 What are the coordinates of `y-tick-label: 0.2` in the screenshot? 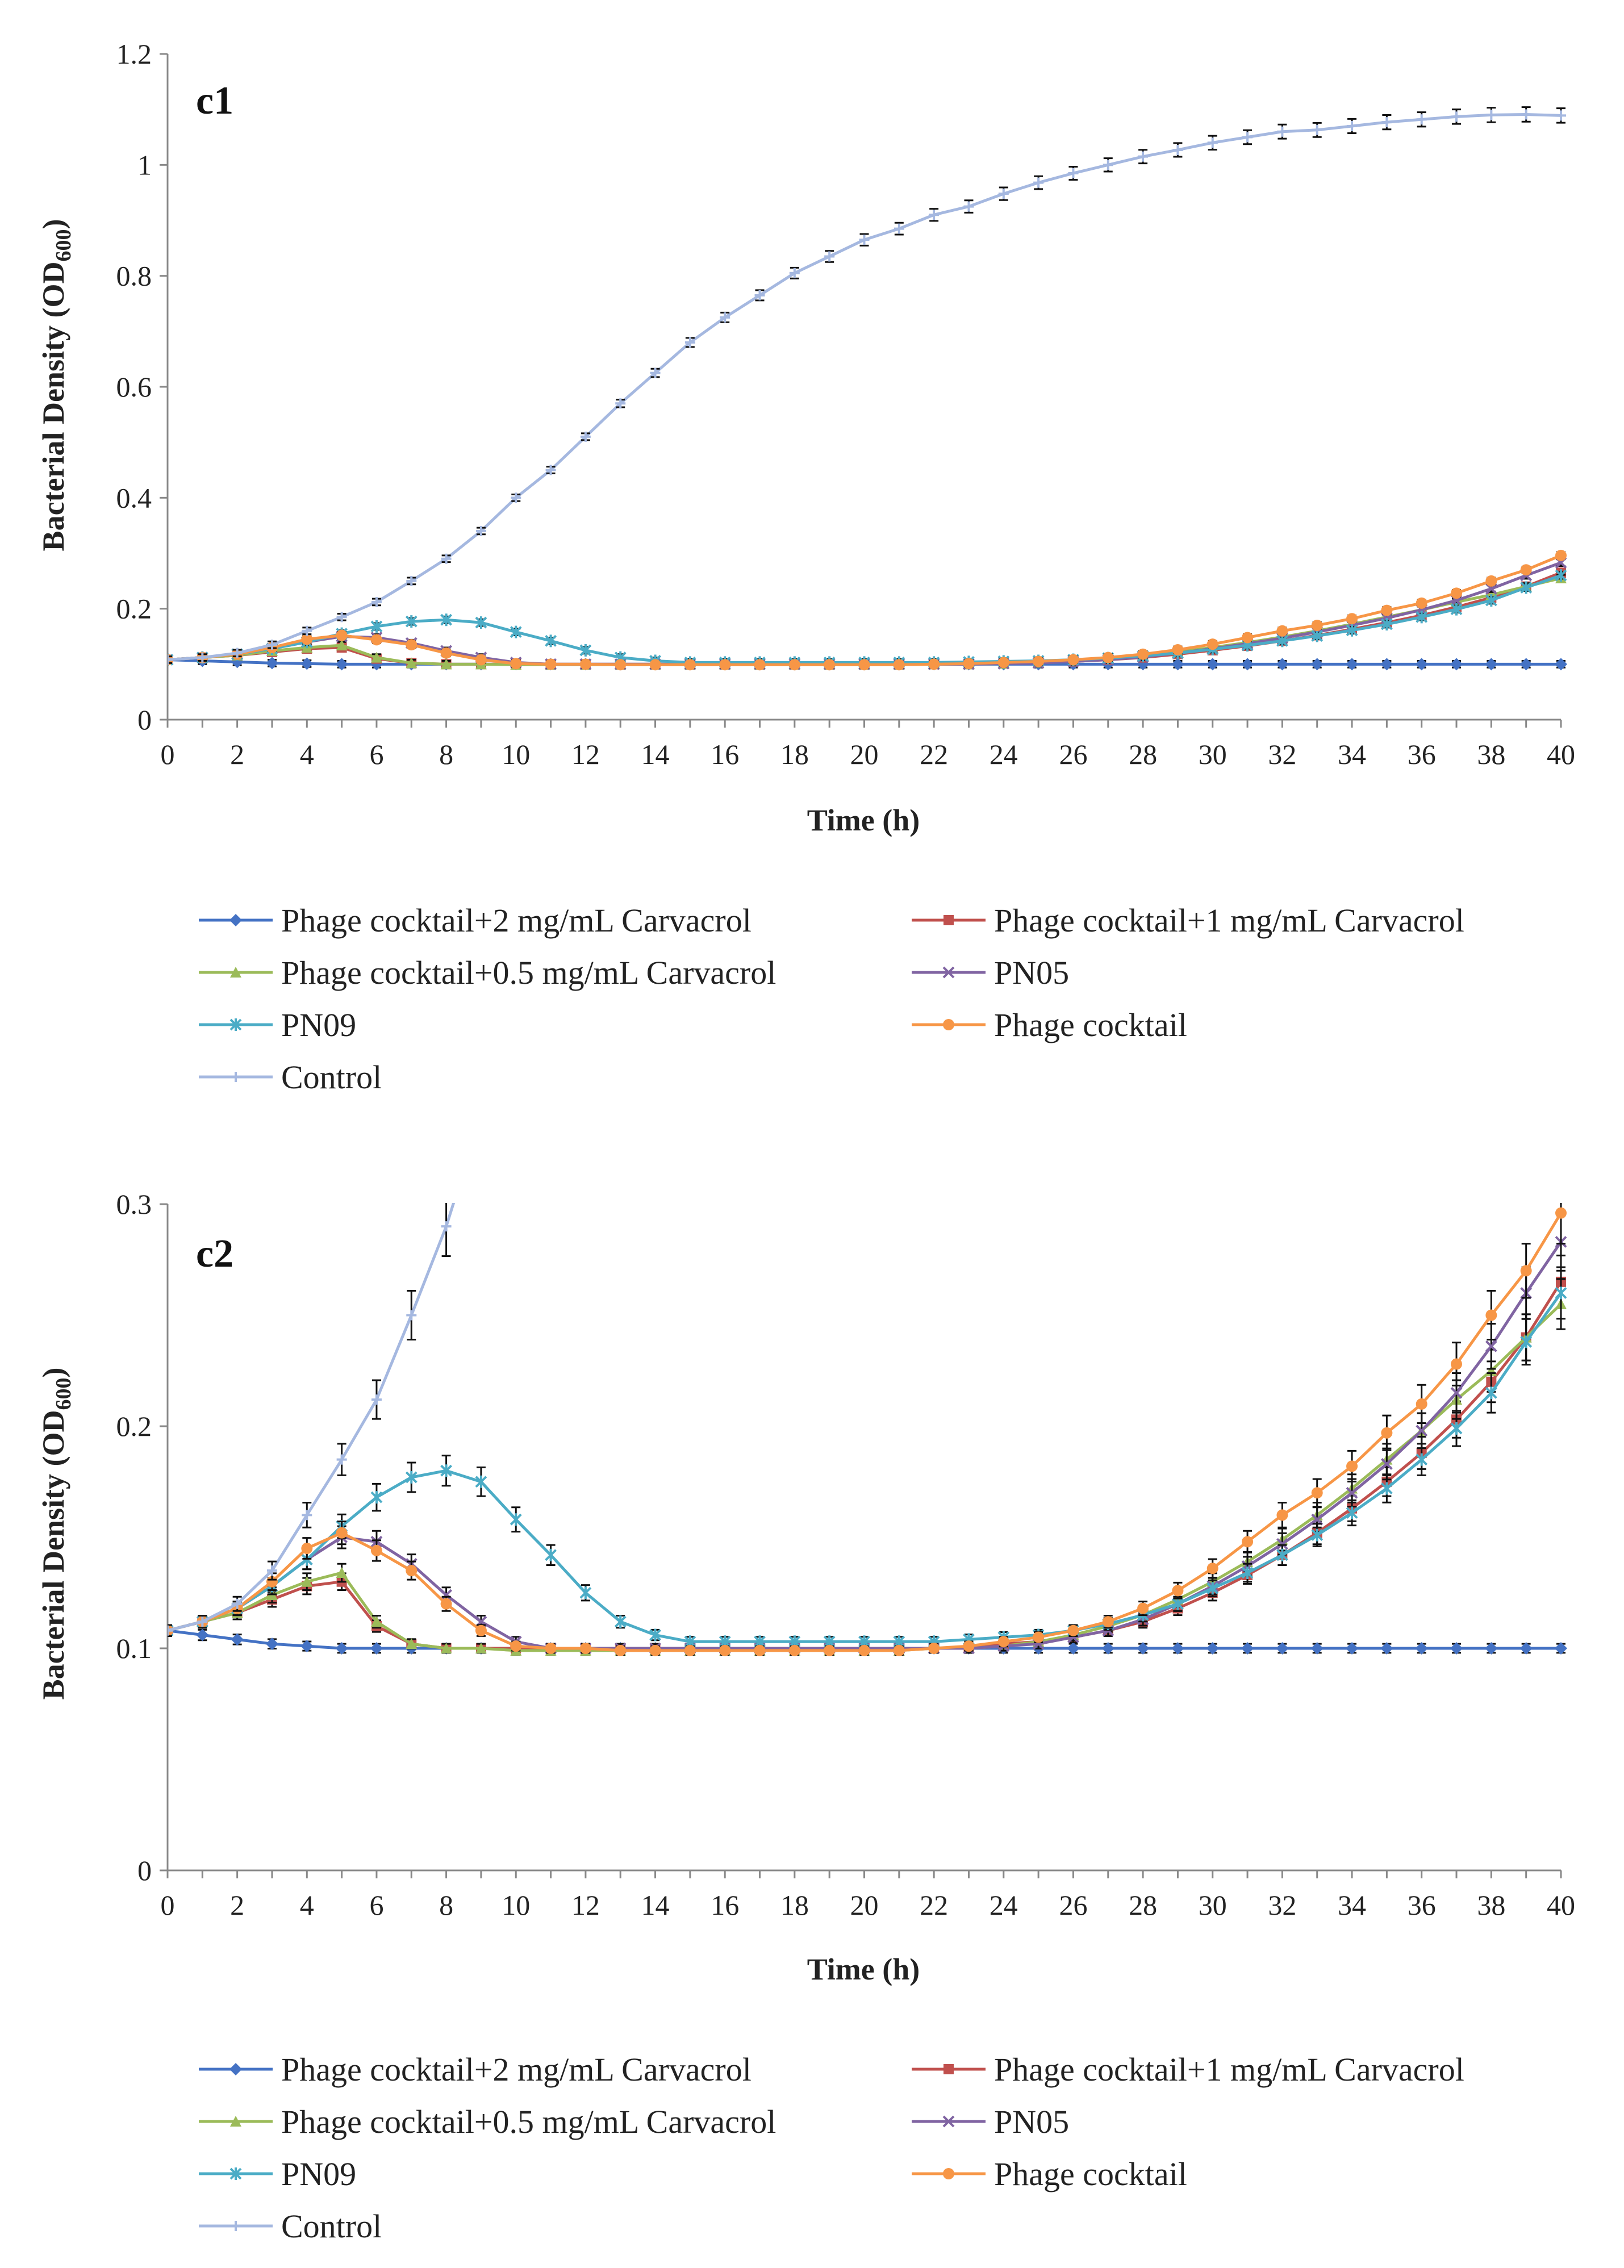 It's located at (134, 609).